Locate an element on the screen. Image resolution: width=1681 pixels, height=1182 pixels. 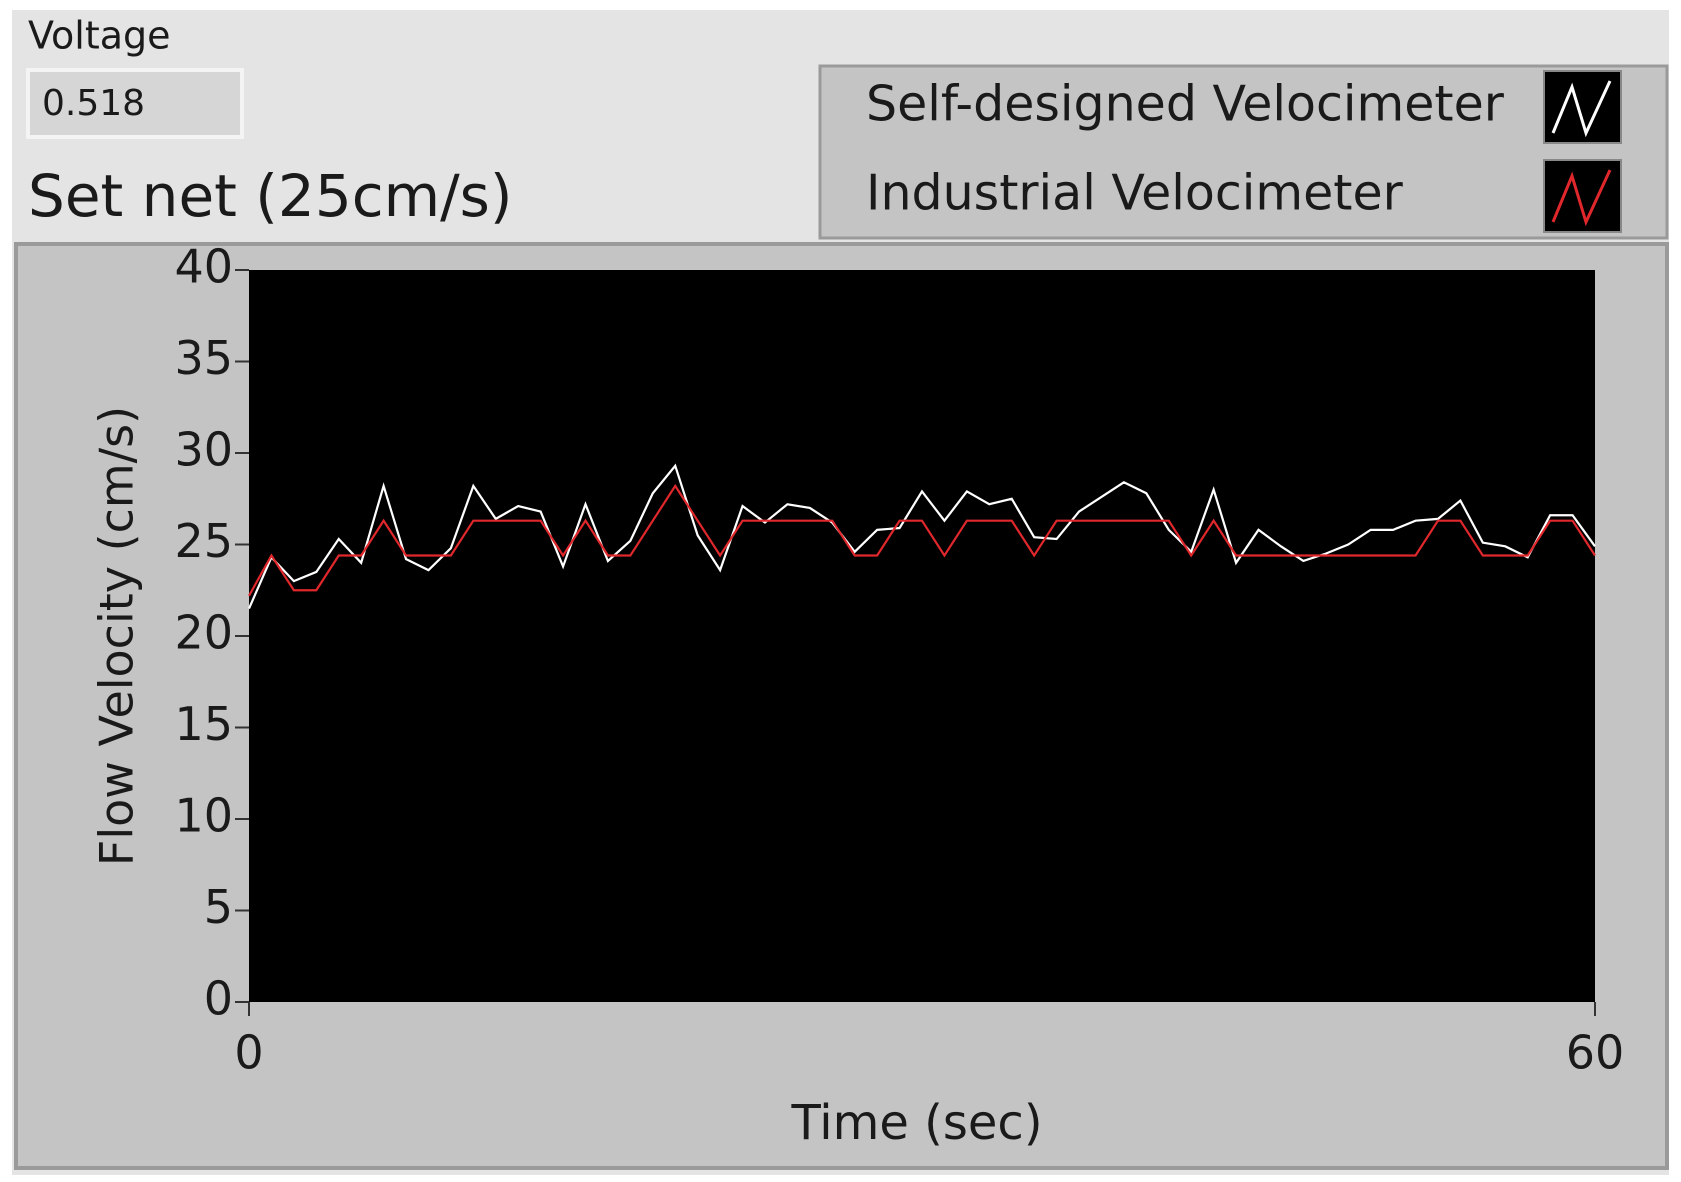
y-tick-label: 5 is located at coordinates (218, 907).